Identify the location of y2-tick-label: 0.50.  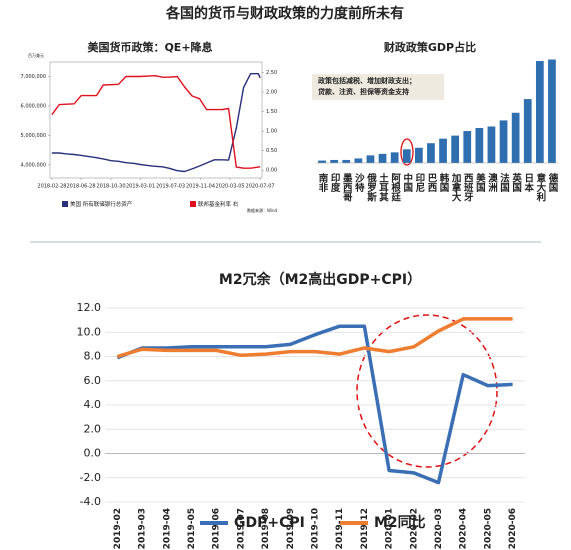
(271, 151).